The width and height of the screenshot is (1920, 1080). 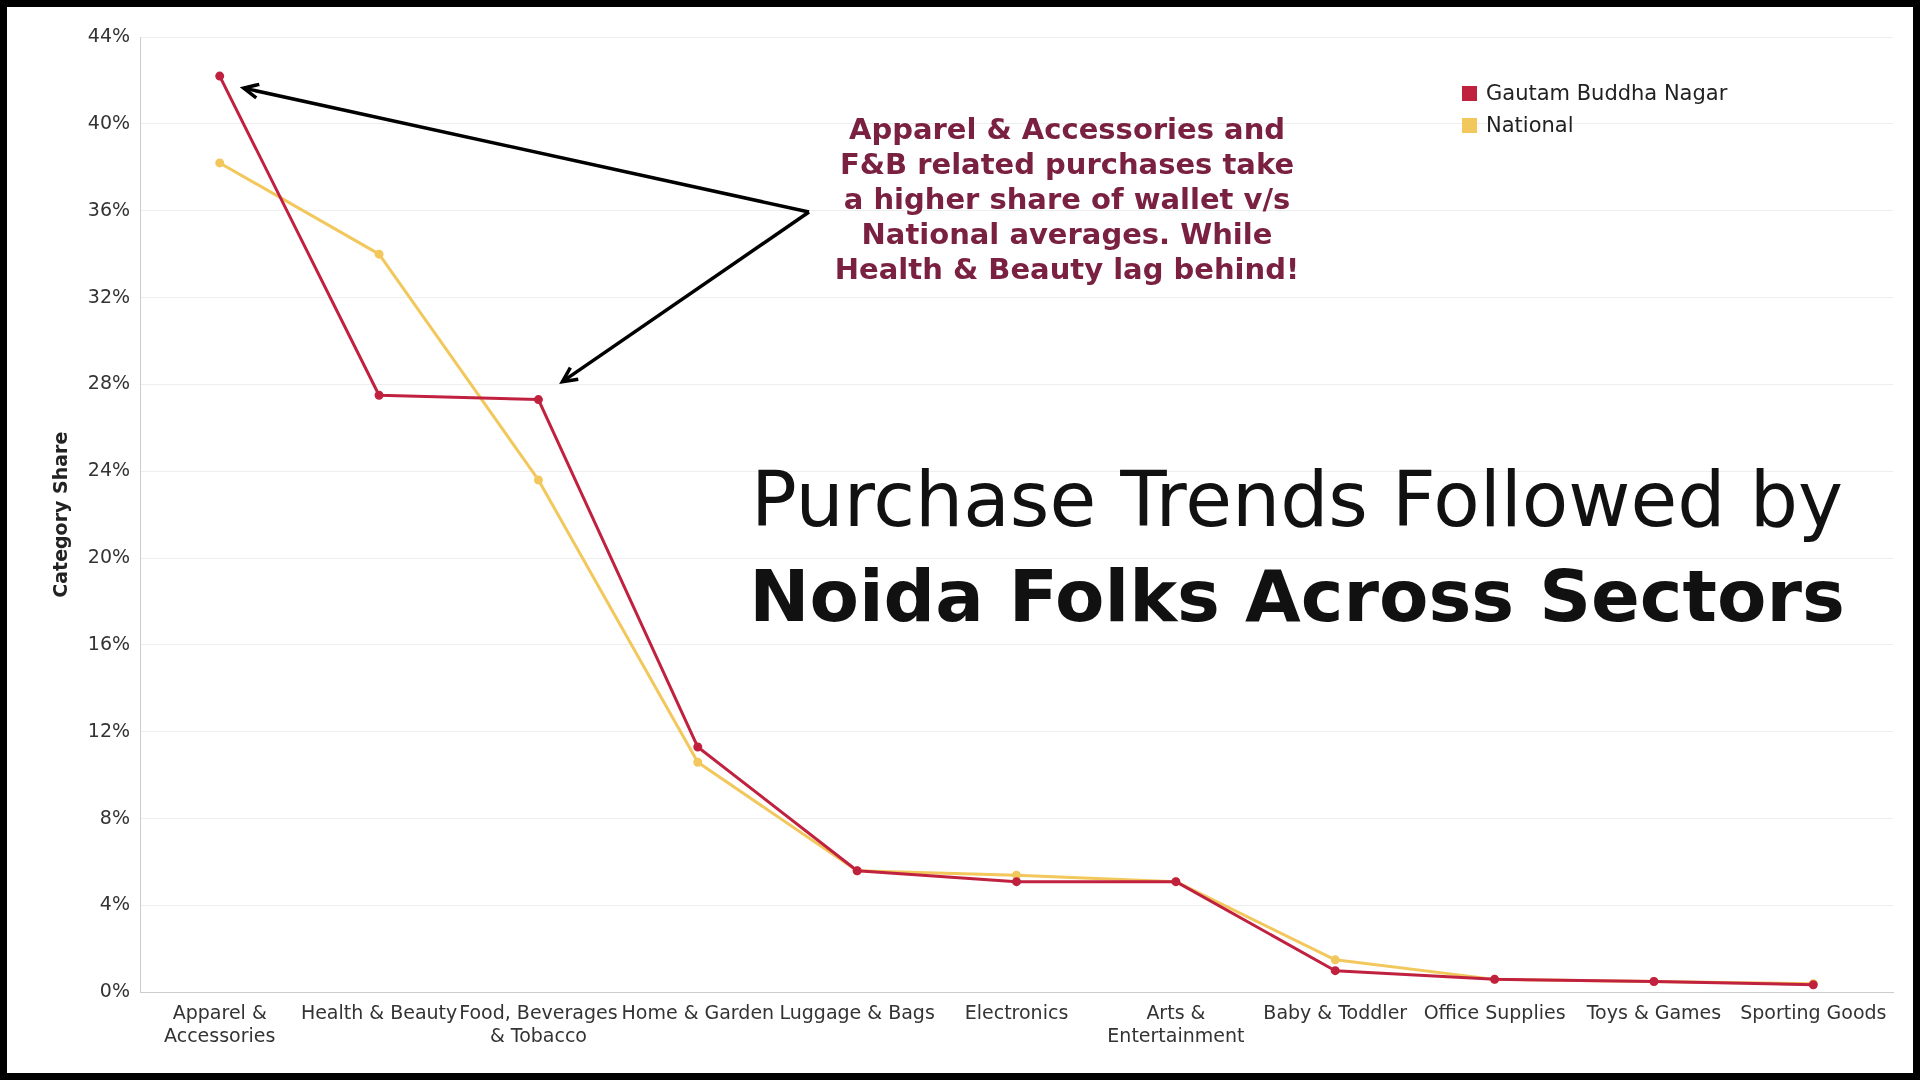 I want to click on y-tick-label: 28%, so click(x=109, y=382).